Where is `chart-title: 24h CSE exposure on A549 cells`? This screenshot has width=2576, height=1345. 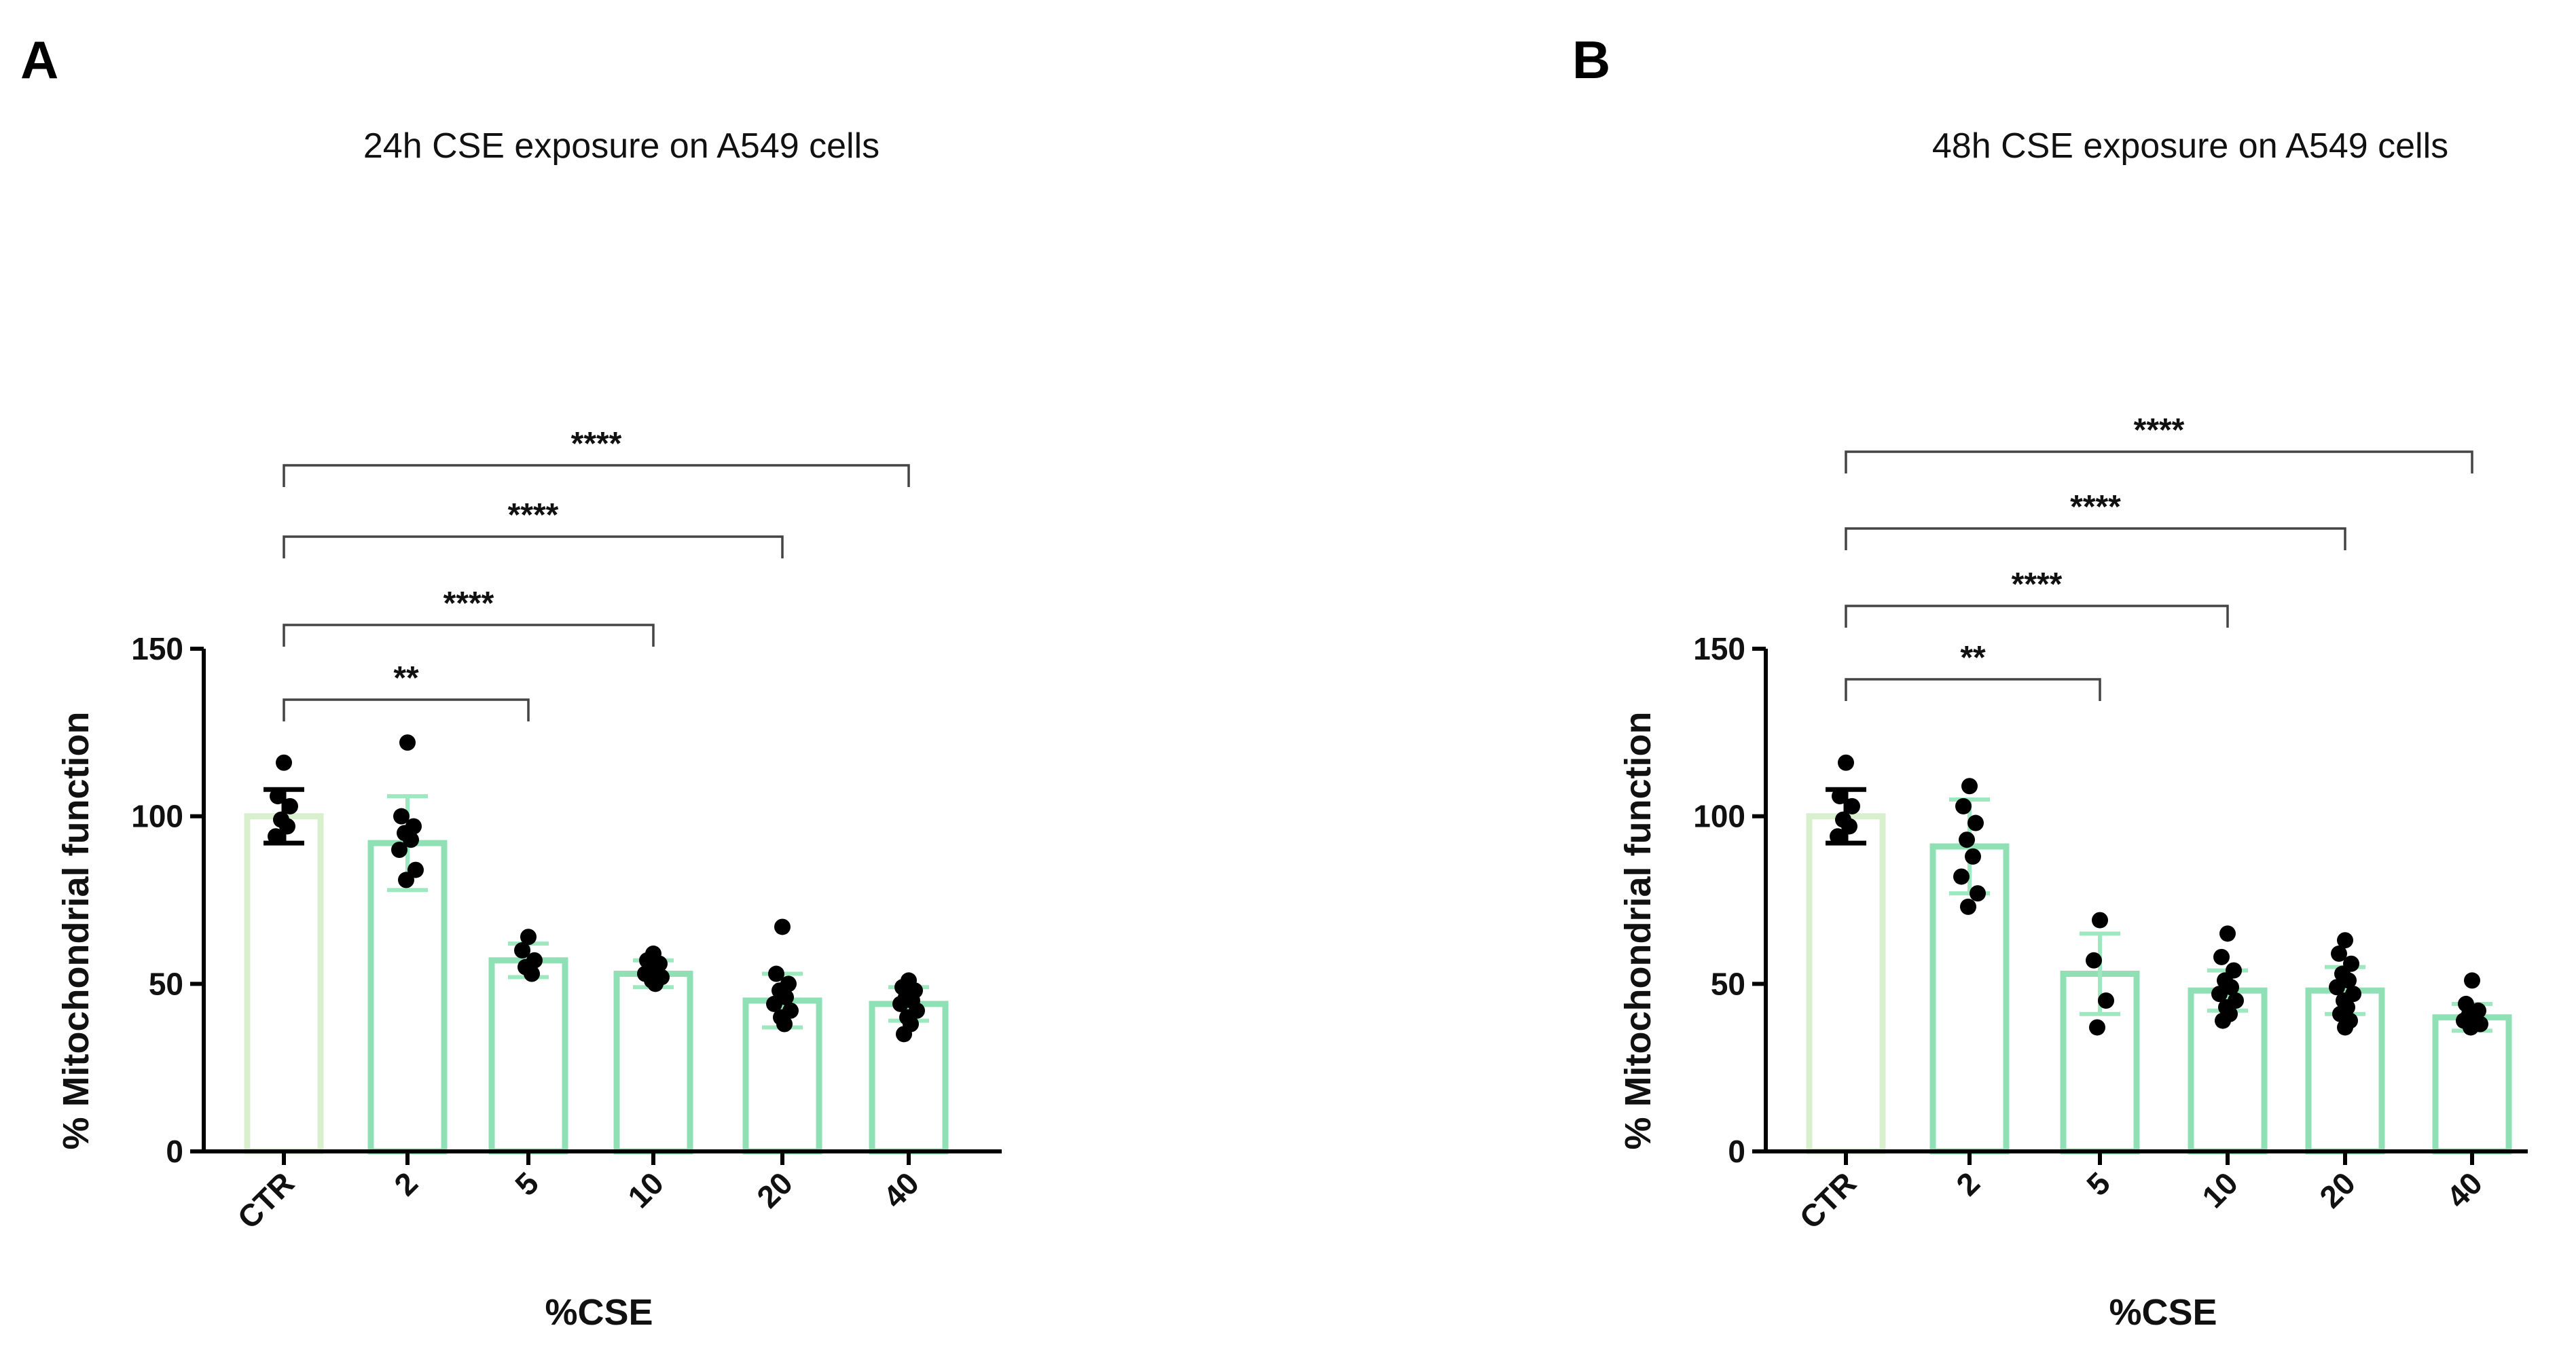 chart-title: 24h CSE exposure on A549 cells is located at coordinates (621, 146).